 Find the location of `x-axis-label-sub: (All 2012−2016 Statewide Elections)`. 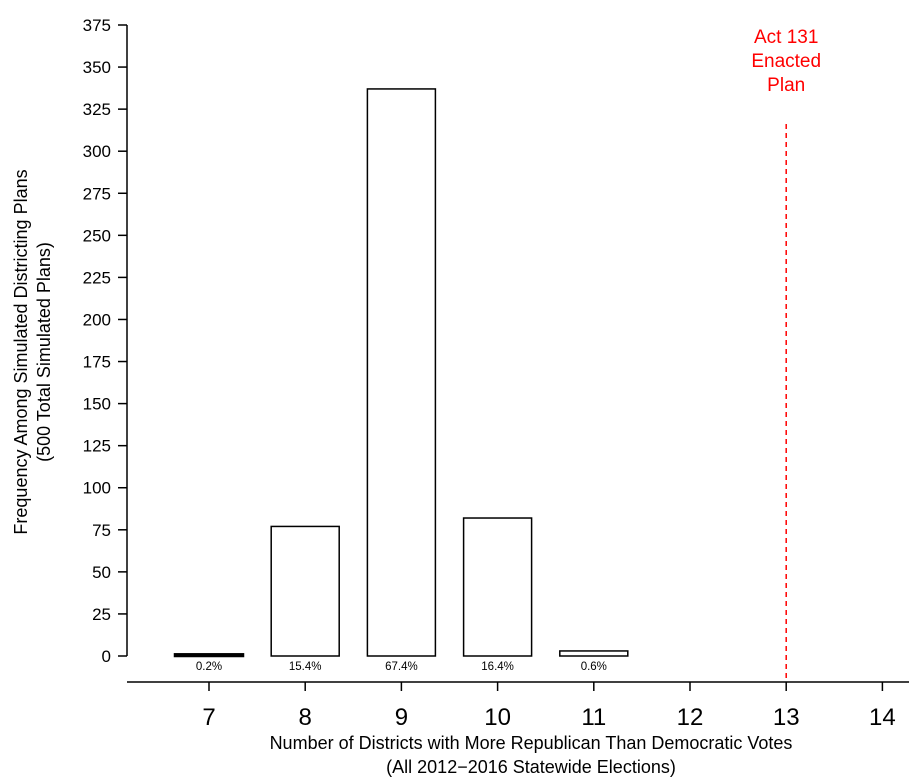

x-axis-label-sub: (All 2012−2016 Statewide Elections) is located at coordinates (531, 767).